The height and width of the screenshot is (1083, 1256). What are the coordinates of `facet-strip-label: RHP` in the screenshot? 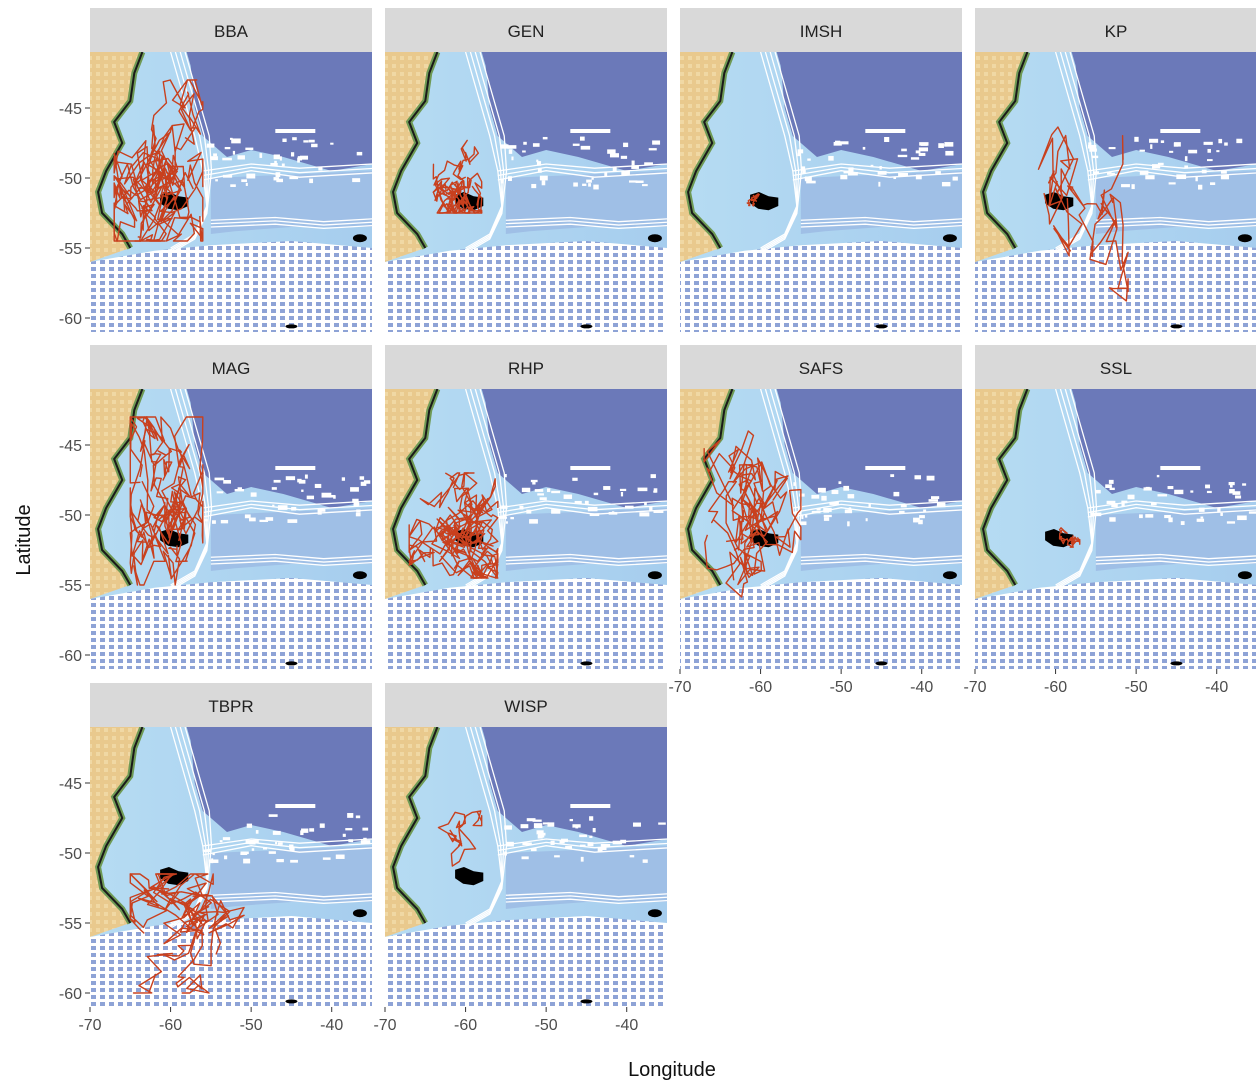 It's located at (526, 368).